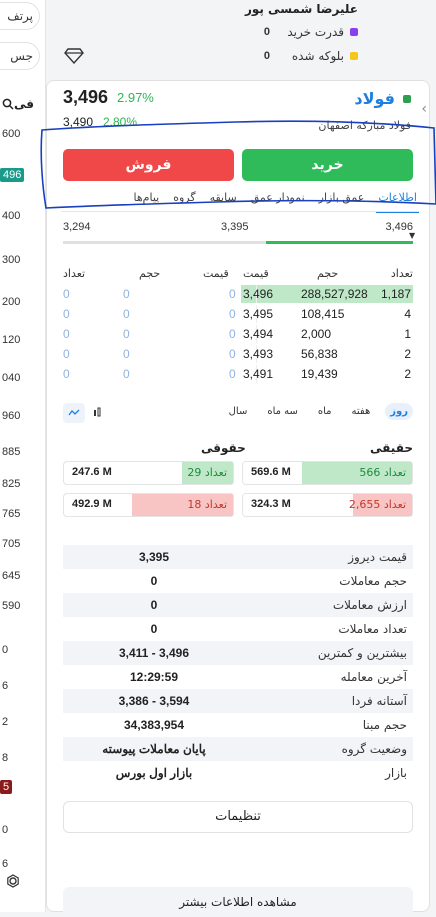 The height and width of the screenshot is (917, 436). I want to click on info-row: قیمت دیروز 3,395, so click(238, 557).